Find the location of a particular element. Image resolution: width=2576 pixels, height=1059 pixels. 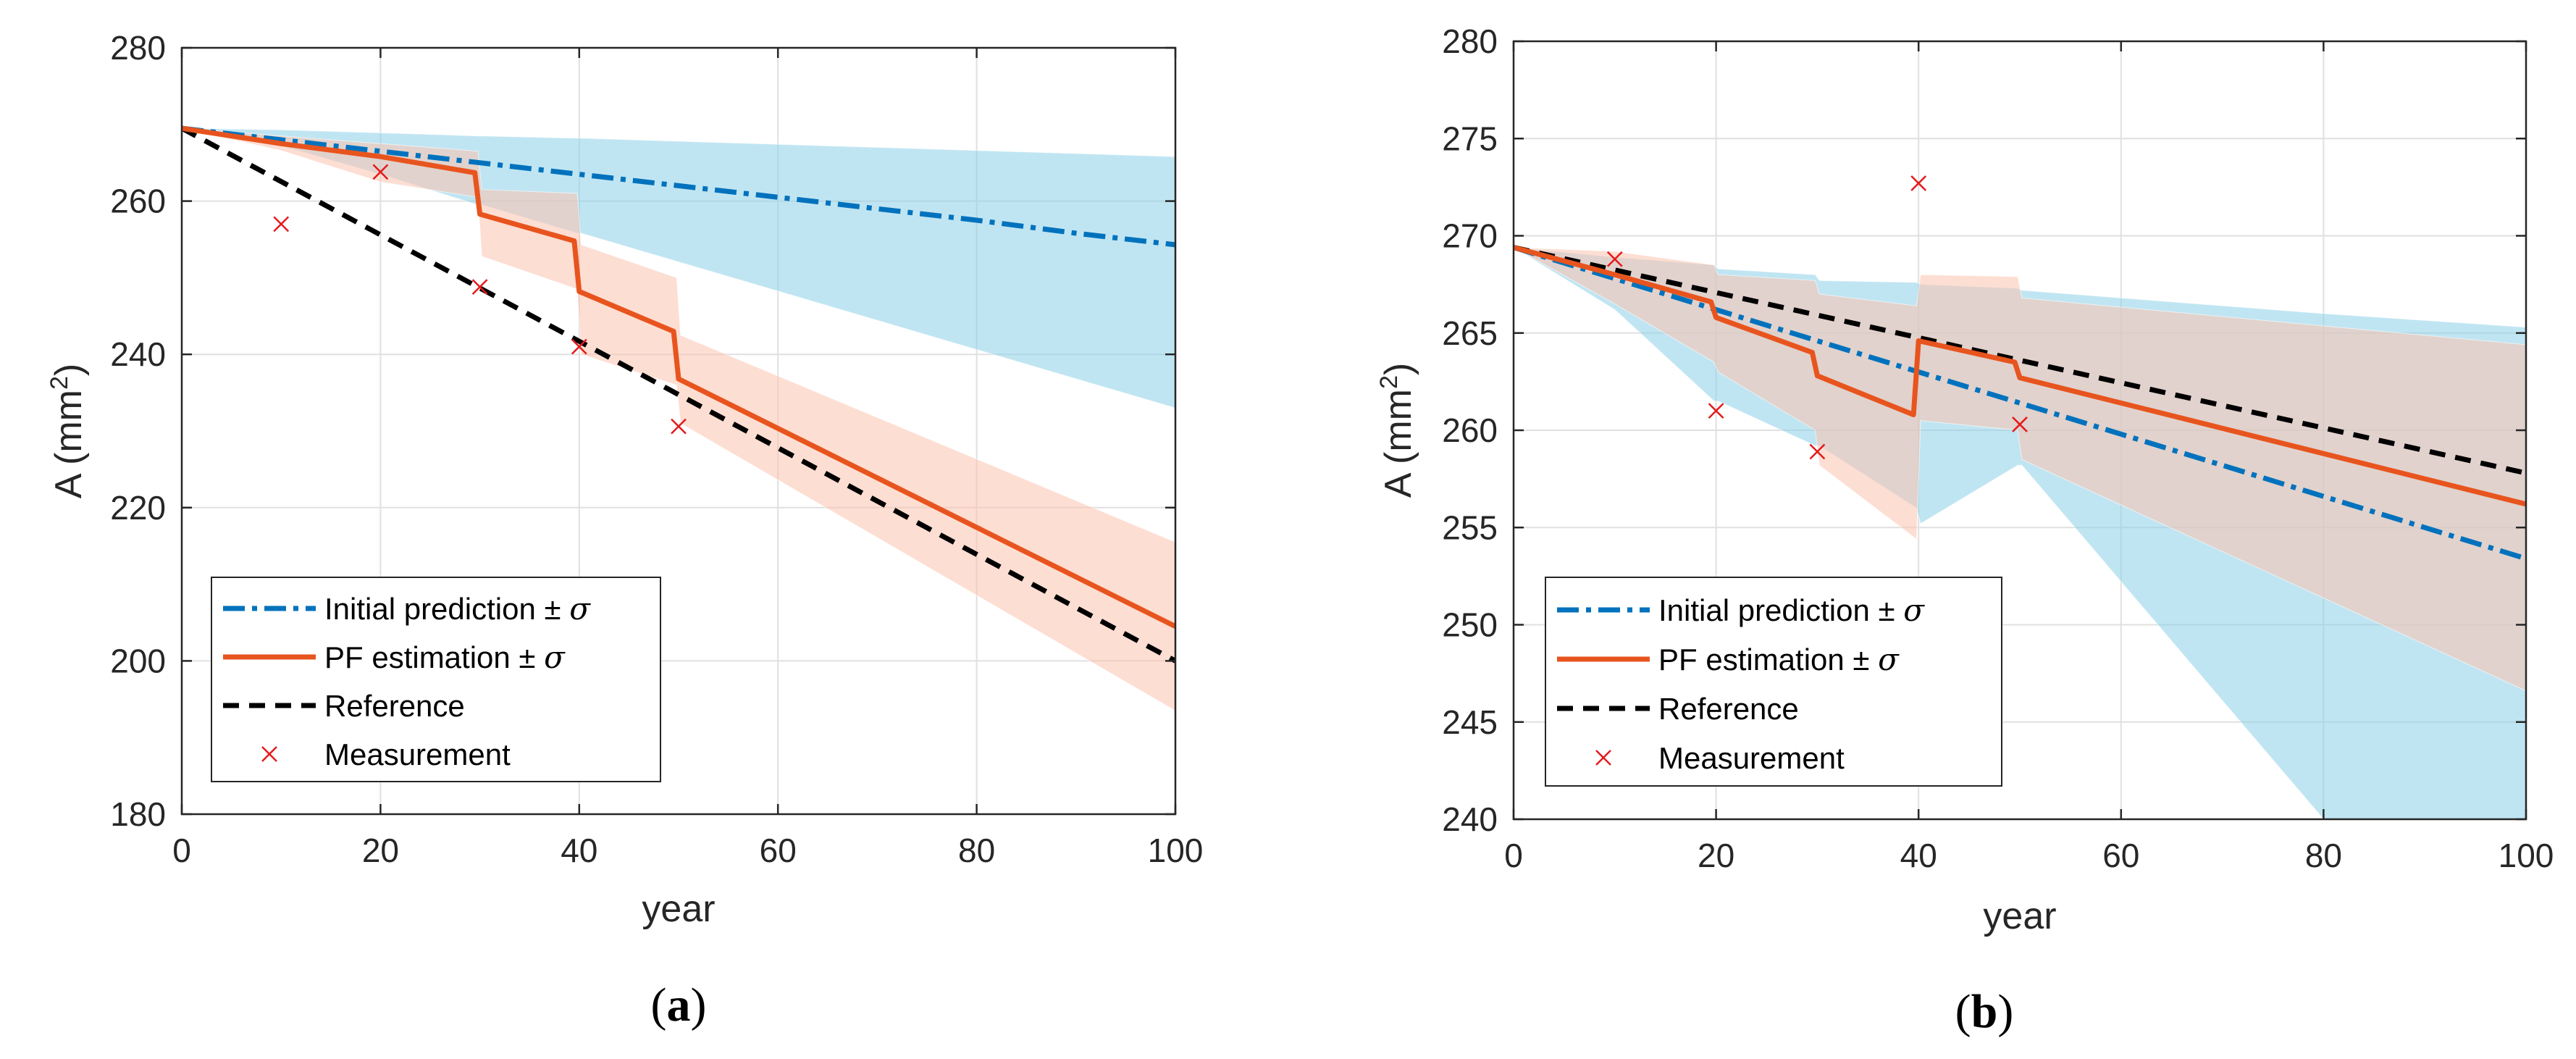

y-tick-label: 245 is located at coordinates (1470, 722).